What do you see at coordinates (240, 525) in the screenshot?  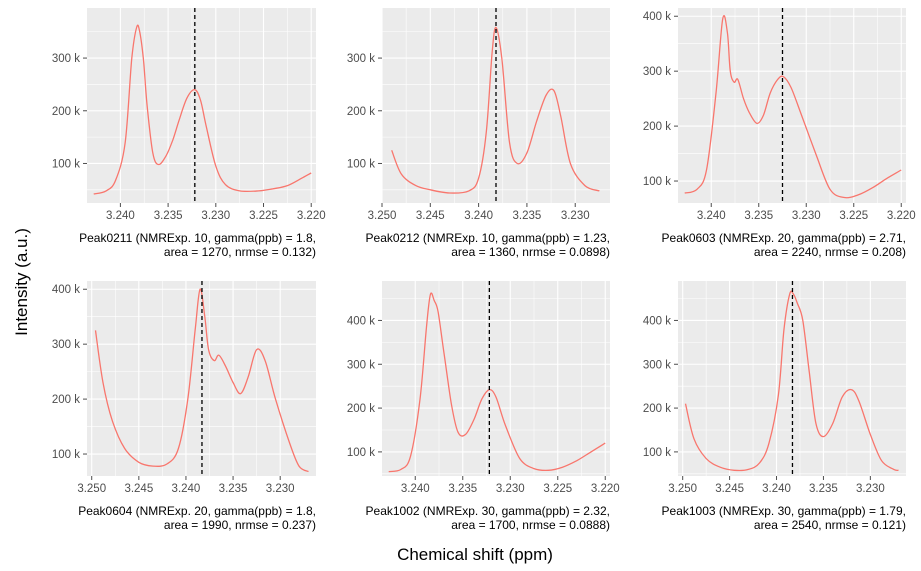 I see `panel-caption-line: area = 1990, nrmse = 0.237)` at bounding box center [240, 525].